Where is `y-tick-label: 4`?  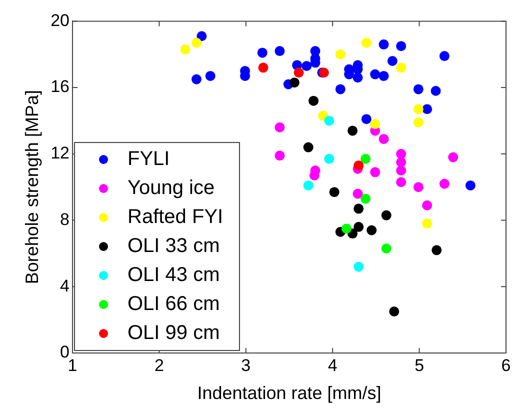 y-tick-label: 4 is located at coordinates (65, 286).